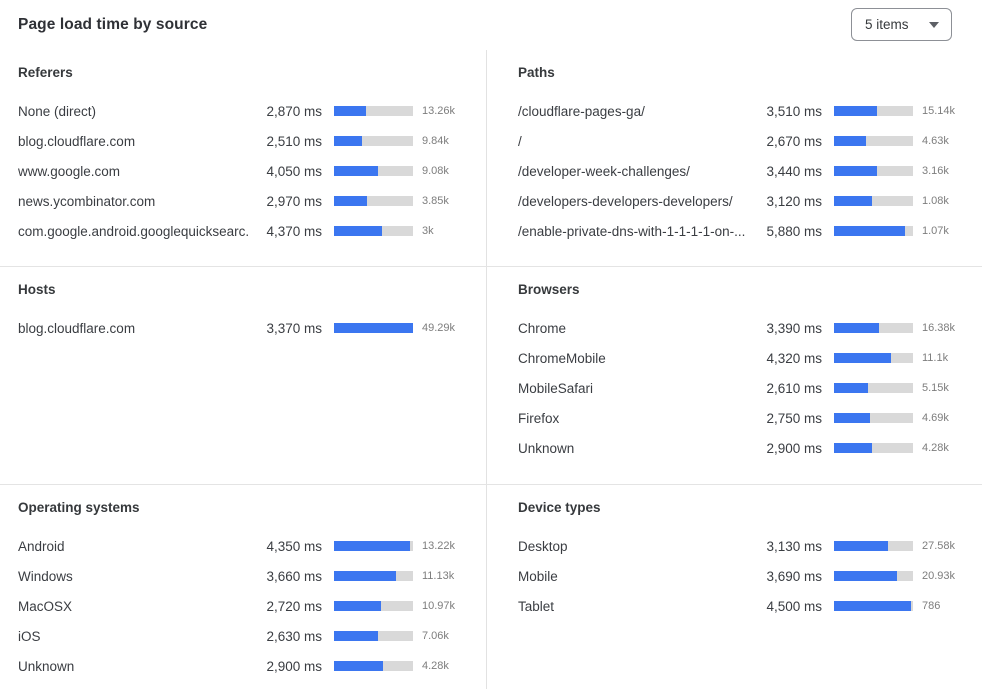 The height and width of the screenshot is (694, 982). Describe the element at coordinates (244, 171) in the screenshot. I see `metric-row: www.google.com 4,050 ms 9.08k` at that location.